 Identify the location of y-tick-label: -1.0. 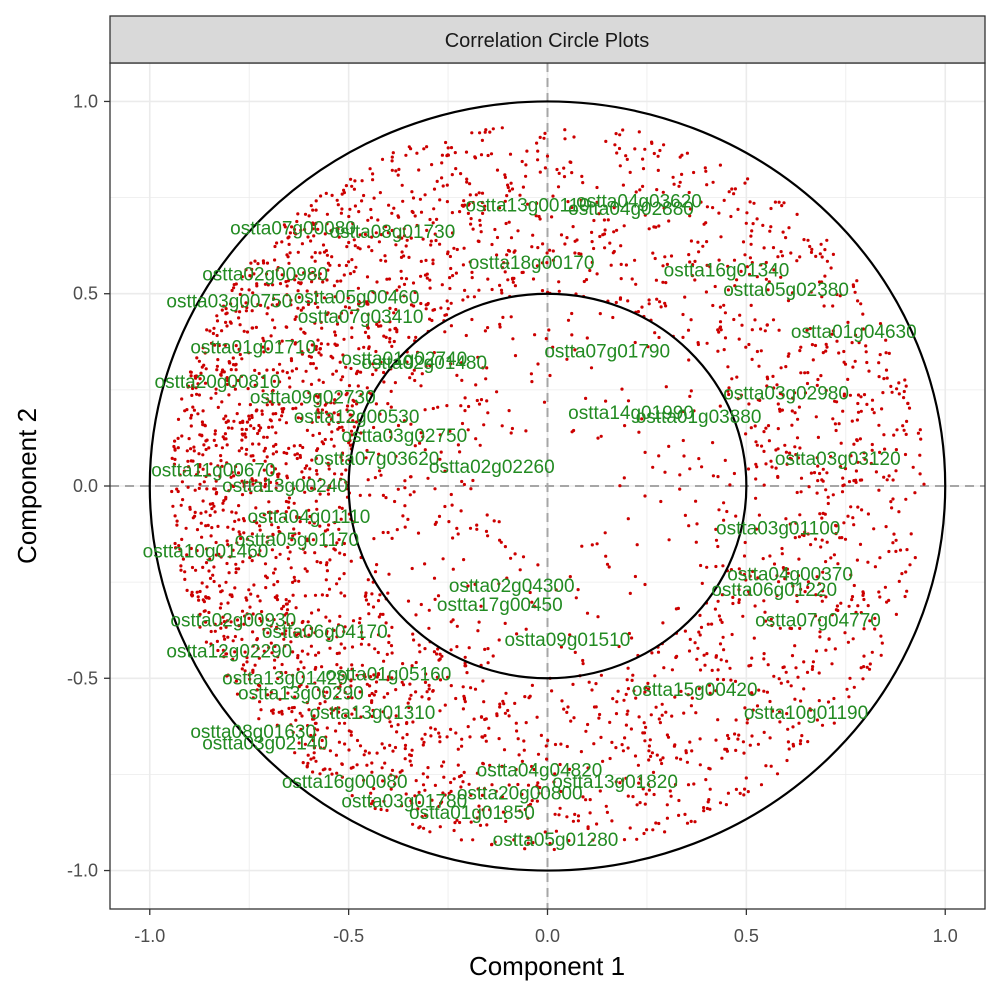
(82, 871).